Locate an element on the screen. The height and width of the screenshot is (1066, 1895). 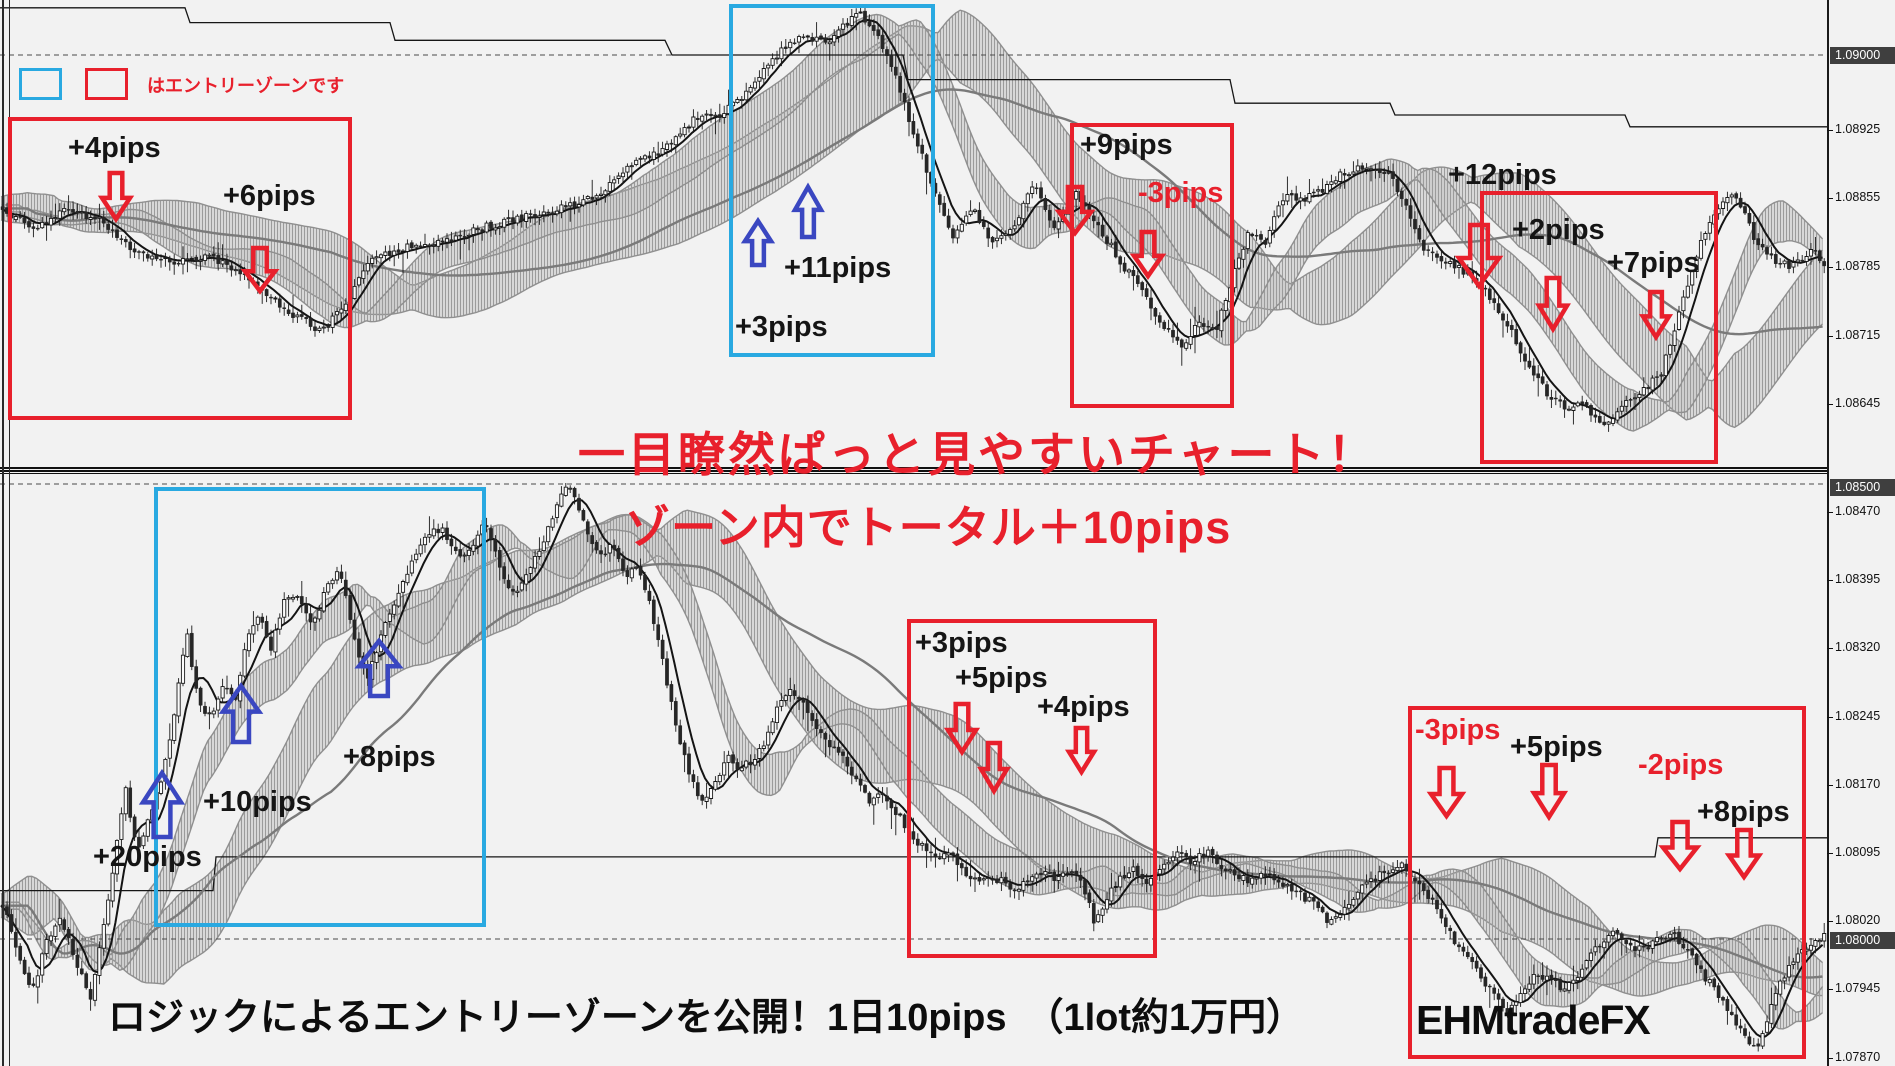
brand-name: EHMtradeFX is located at coordinates (1533, 1020).